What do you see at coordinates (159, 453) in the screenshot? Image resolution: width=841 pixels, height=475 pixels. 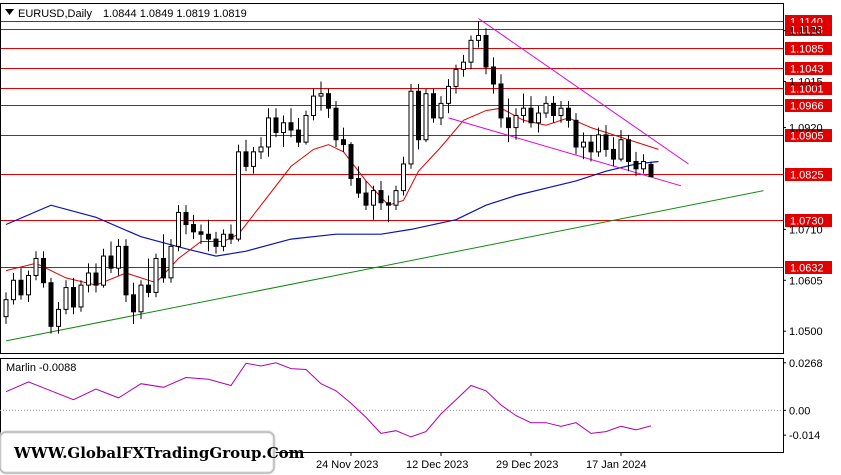 I see `watermark-text: WWW.GlobalFXTradingGroup.Com` at bounding box center [159, 453].